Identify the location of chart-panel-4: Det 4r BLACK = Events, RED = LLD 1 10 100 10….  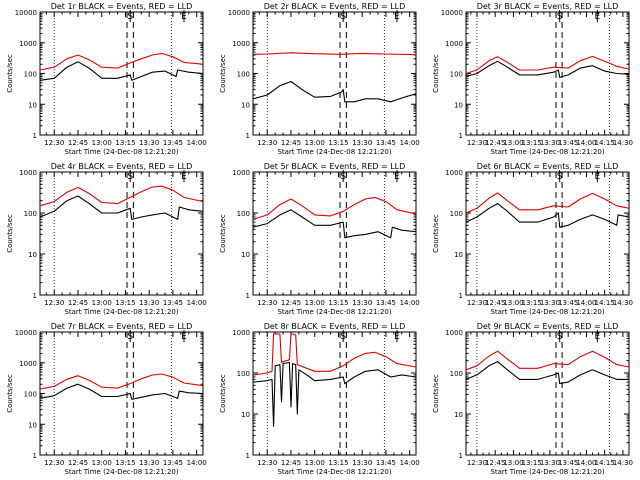
(106, 239).